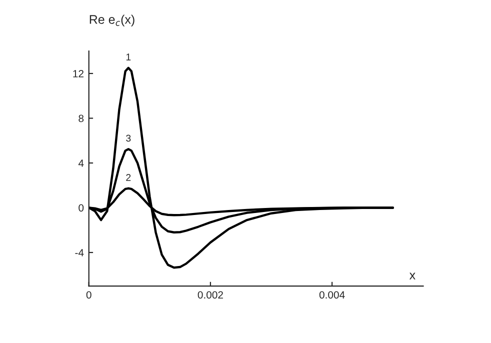 This screenshot has height=343, width=491. Describe the element at coordinates (128, 177) in the screenshot. I see `series-label: 2` at that location.